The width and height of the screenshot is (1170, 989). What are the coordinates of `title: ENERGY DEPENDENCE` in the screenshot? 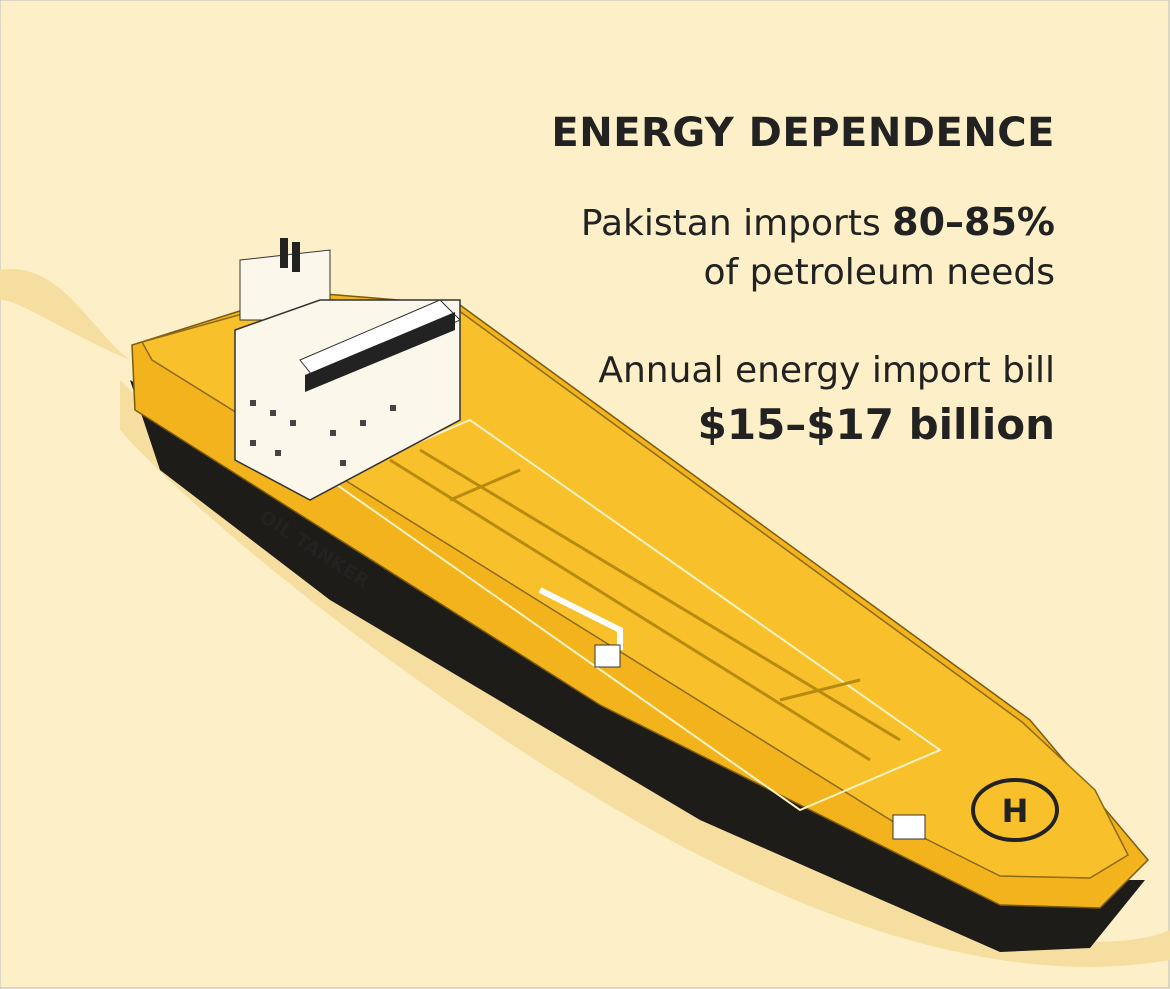 It's located at (803, 133).